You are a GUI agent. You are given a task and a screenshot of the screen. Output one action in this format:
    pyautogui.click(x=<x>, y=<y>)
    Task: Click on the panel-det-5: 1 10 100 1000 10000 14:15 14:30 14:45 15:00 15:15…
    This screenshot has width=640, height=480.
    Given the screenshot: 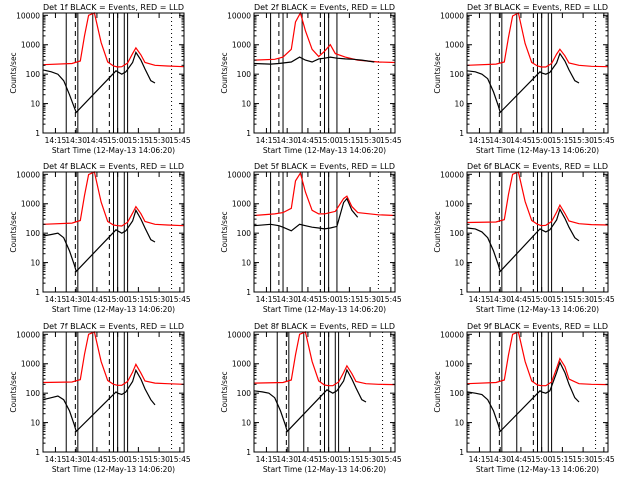 What is the action you would take?
    pyautogui.click(x=311, y=238)
    